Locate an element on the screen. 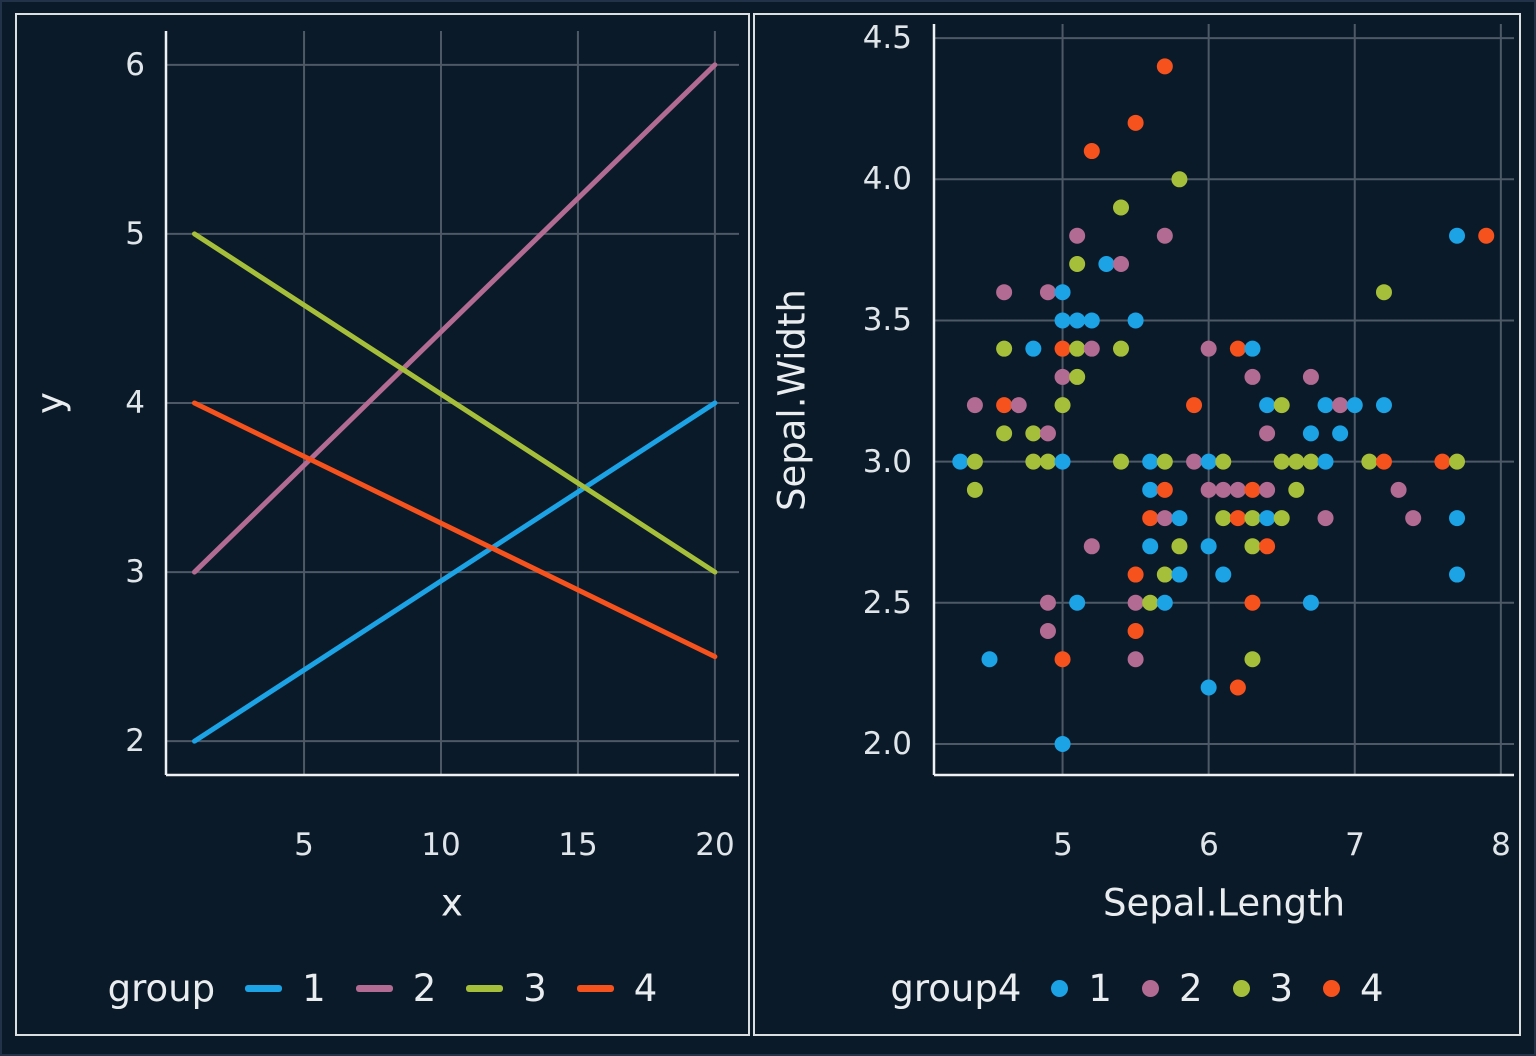 The image size is (1536, 1056). y-axis-title: Sepal.Width is located at coordinates (792, 400).